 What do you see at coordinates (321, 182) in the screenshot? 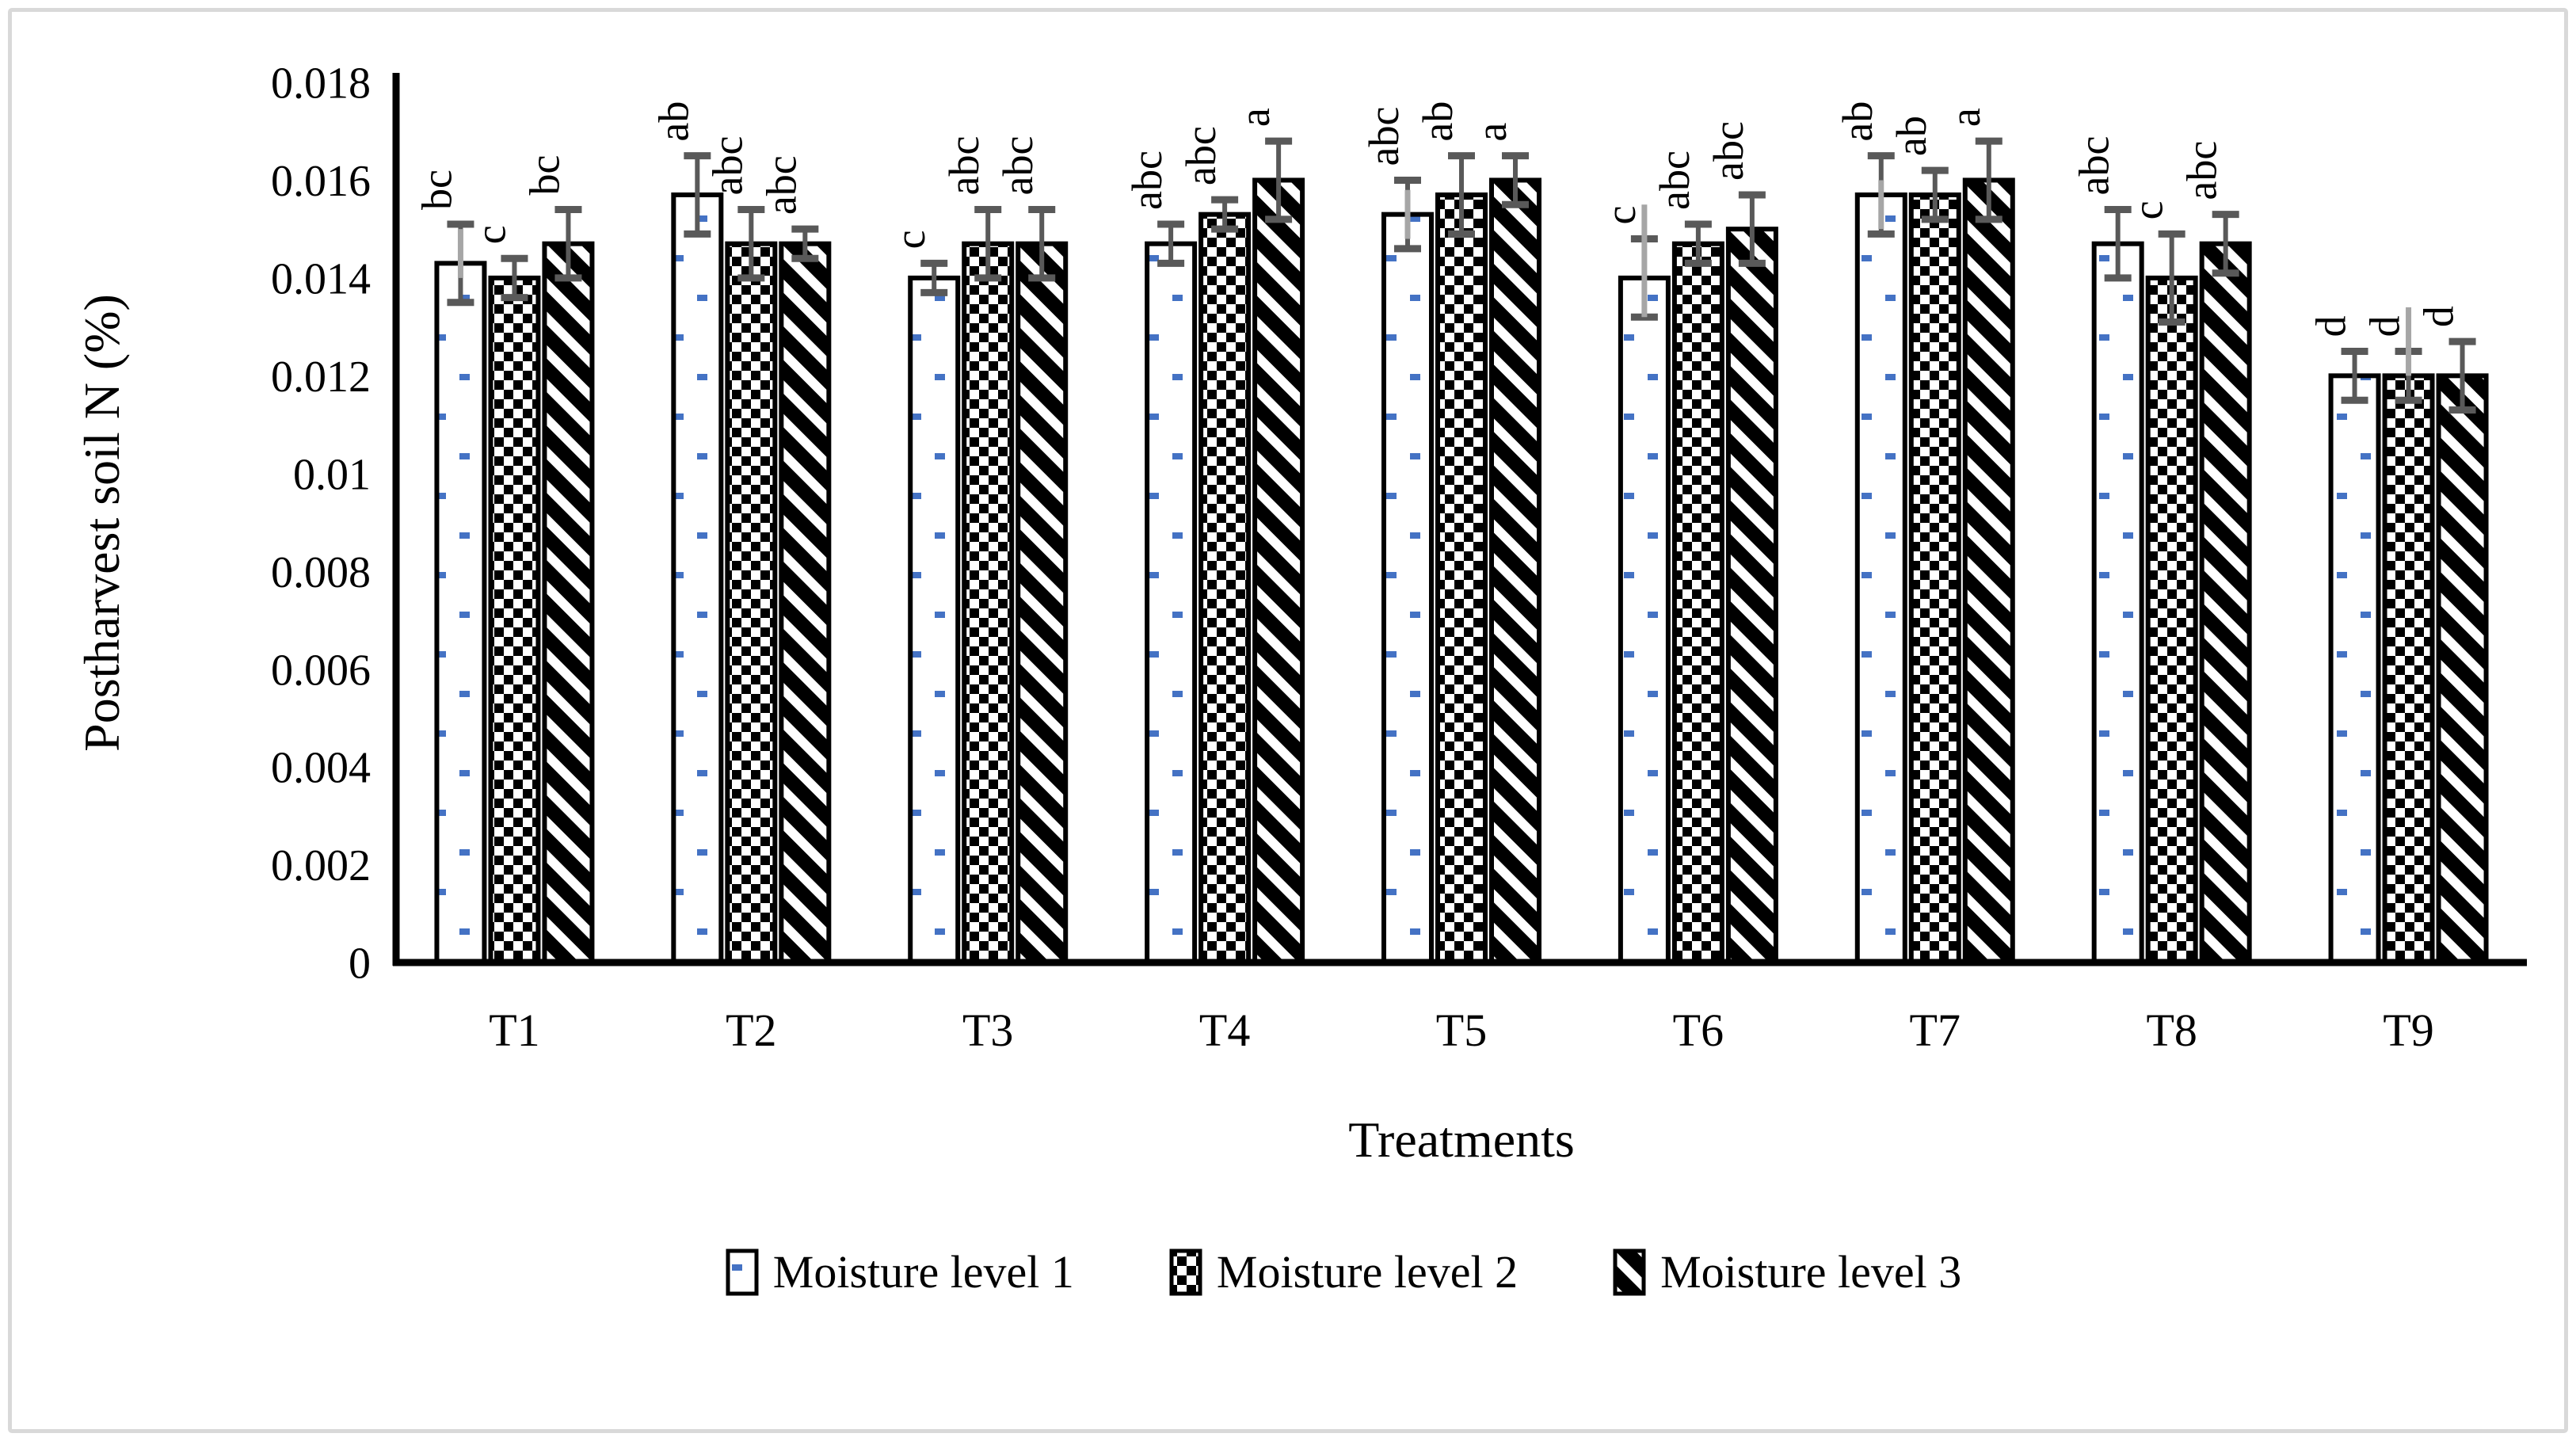
I see `y-tick-label-0.016: 0.016` at bounding box center [321, 182].